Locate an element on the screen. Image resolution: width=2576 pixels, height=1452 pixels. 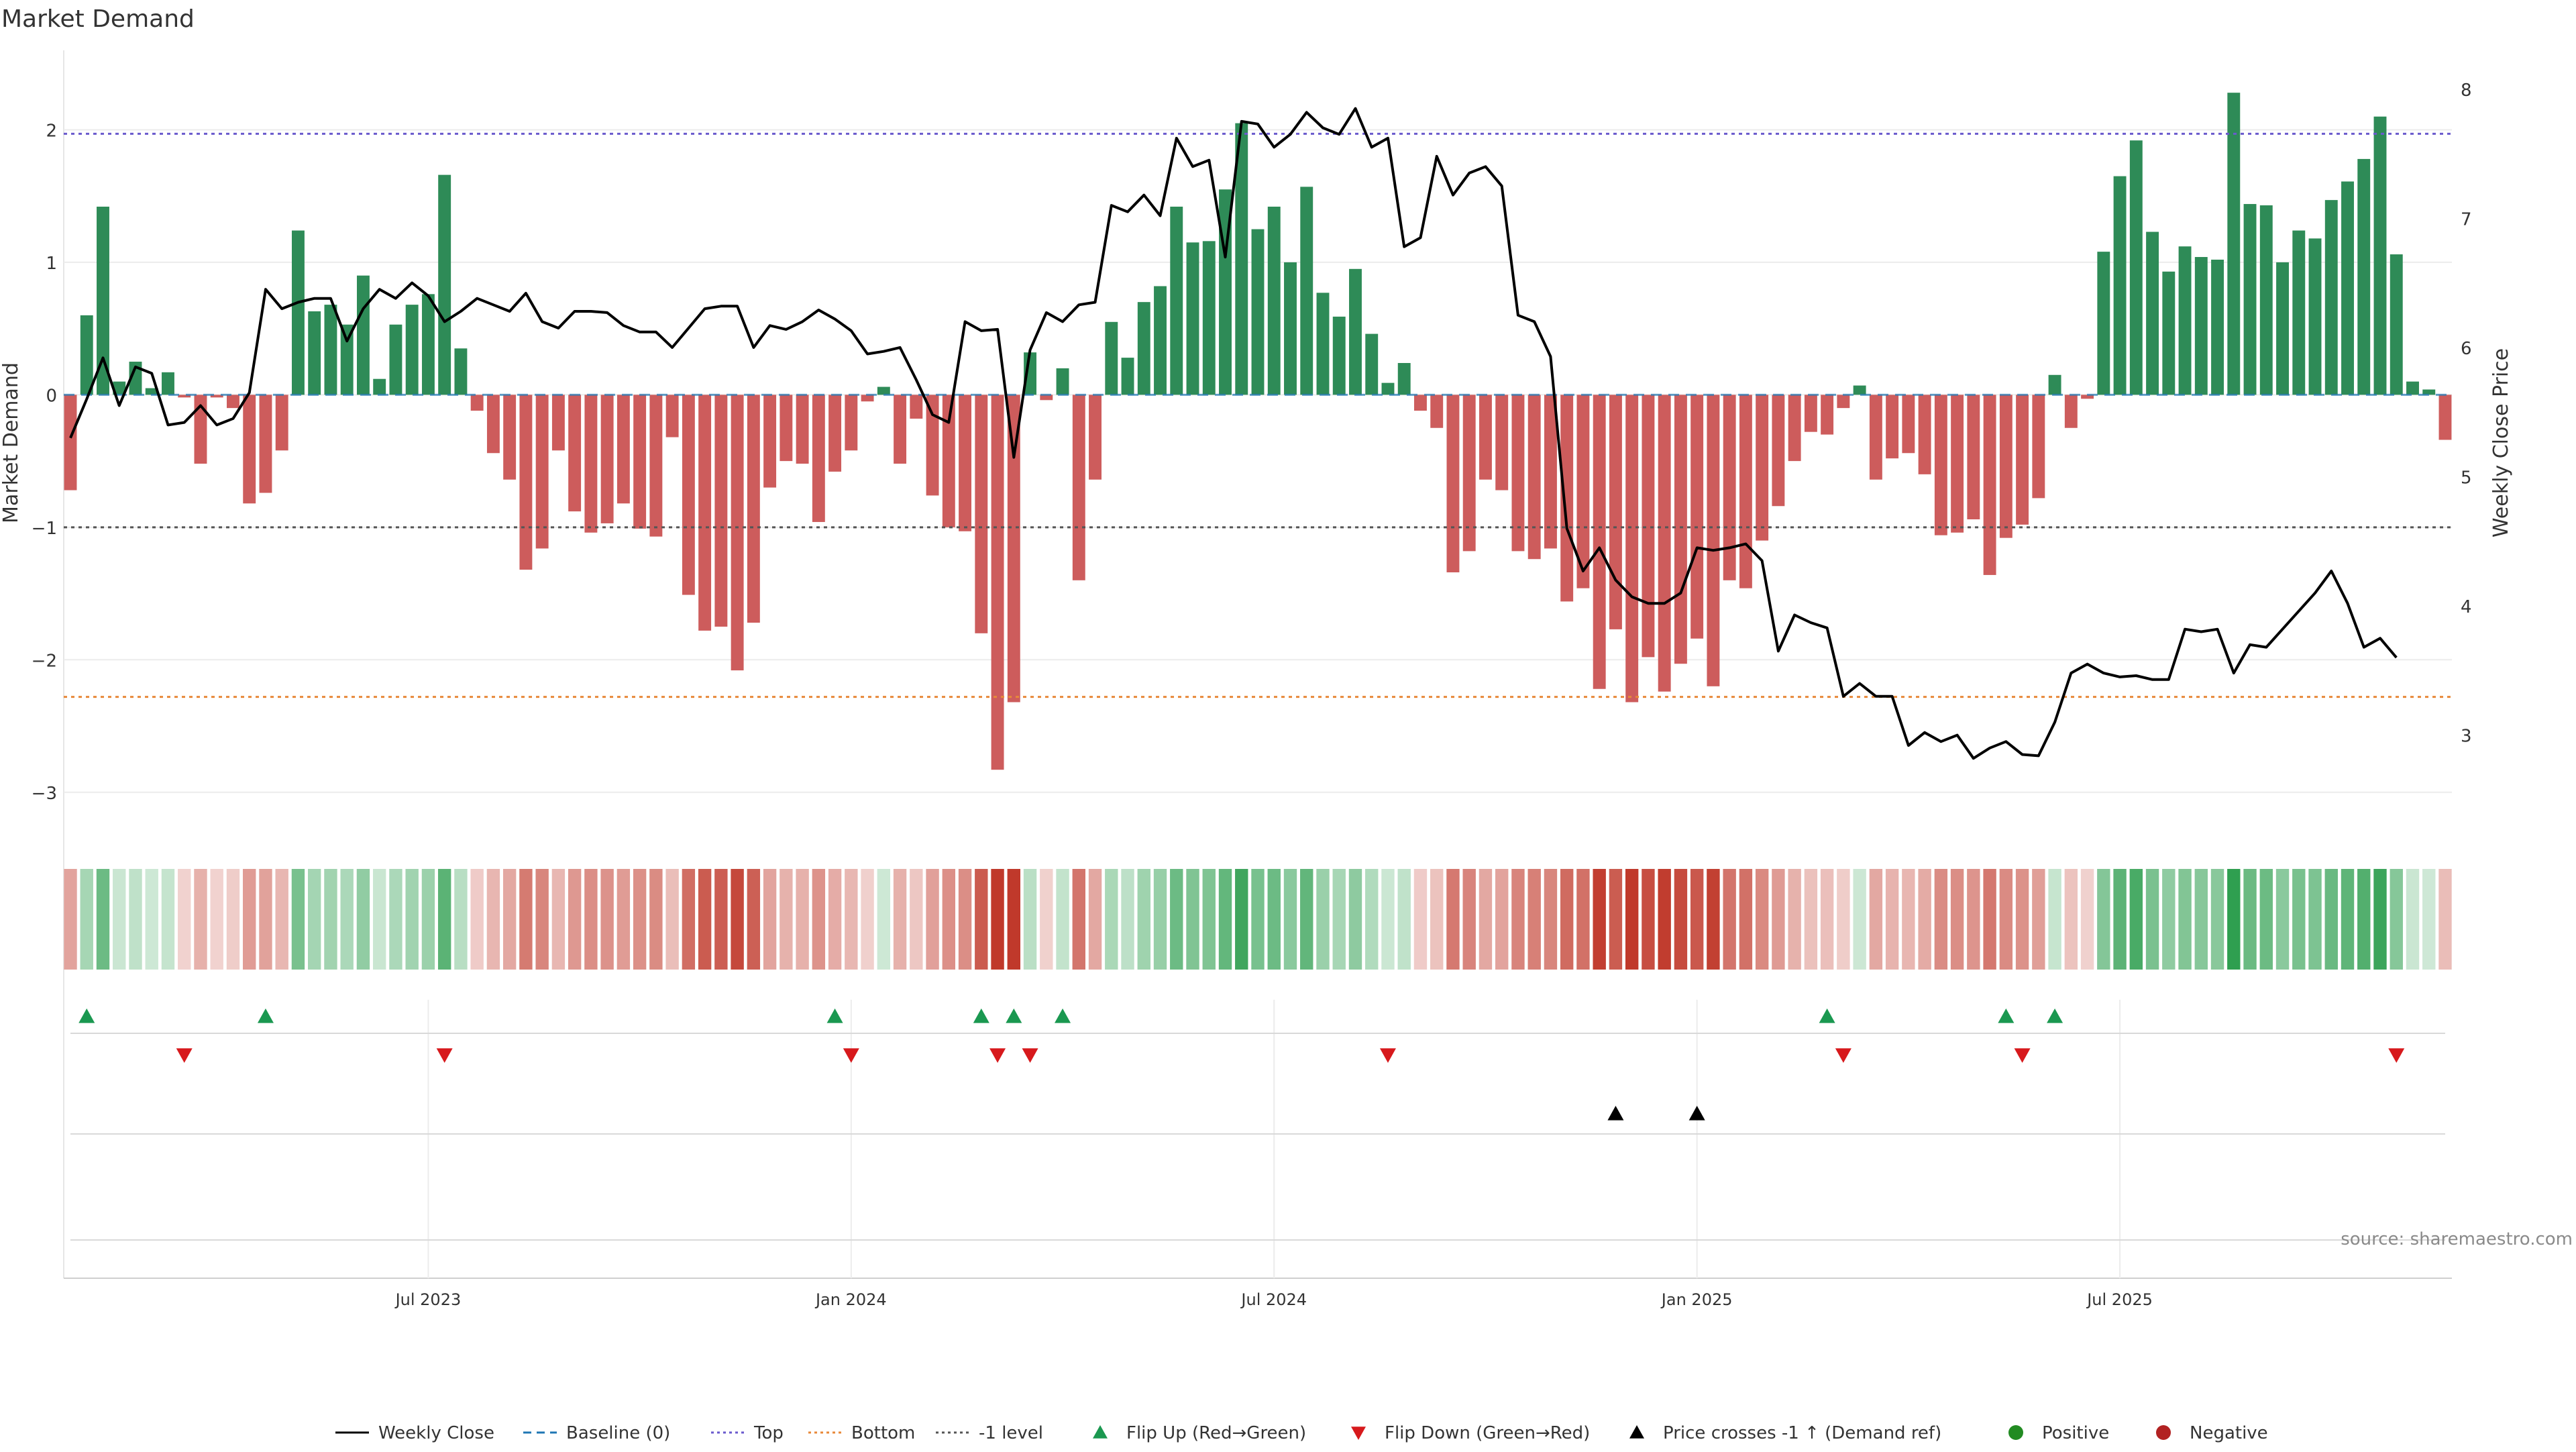
y2-tick-label: 5 is located at coordinates (2466, 478).